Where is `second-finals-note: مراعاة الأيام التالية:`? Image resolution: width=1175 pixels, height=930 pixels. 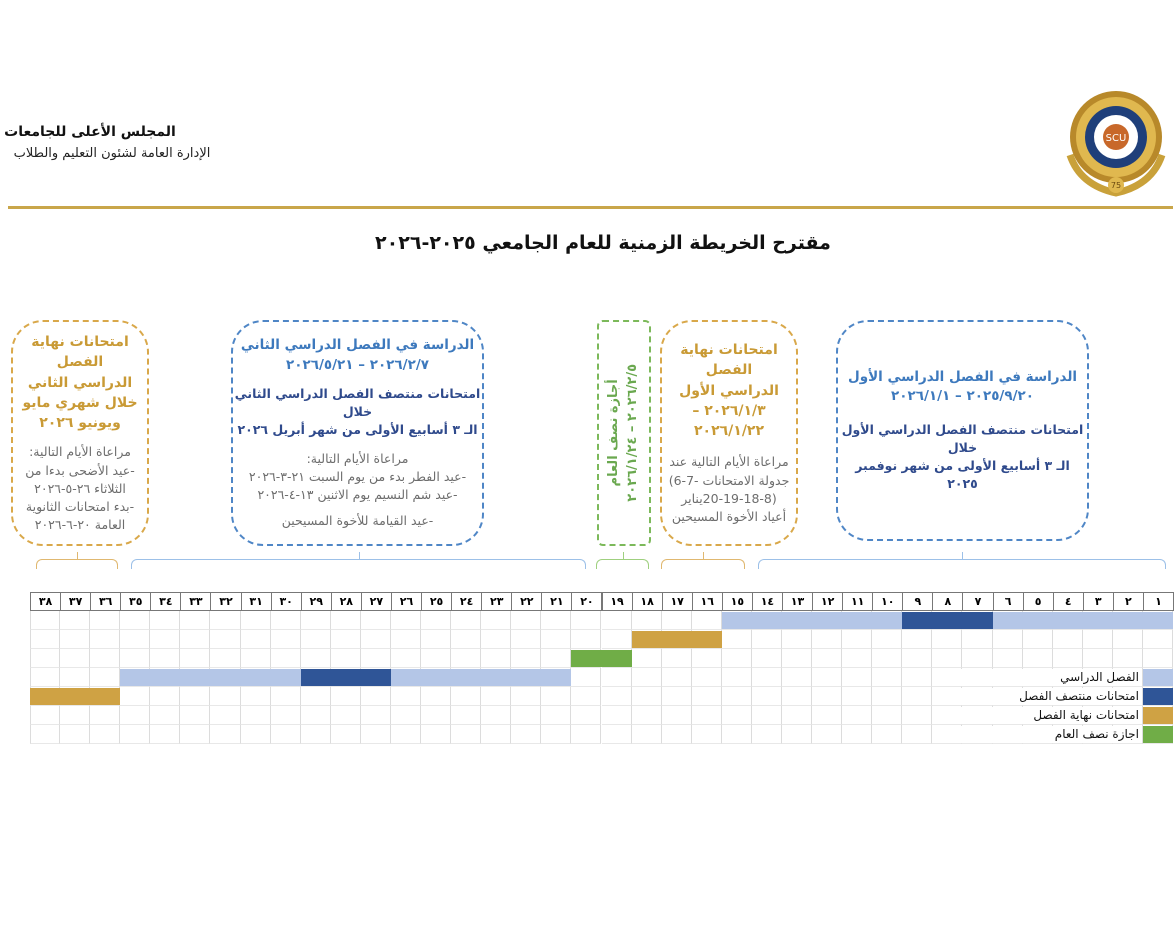
second-finals-note: مراعاة الأيام التالية: is located at coordinates (80, 452).